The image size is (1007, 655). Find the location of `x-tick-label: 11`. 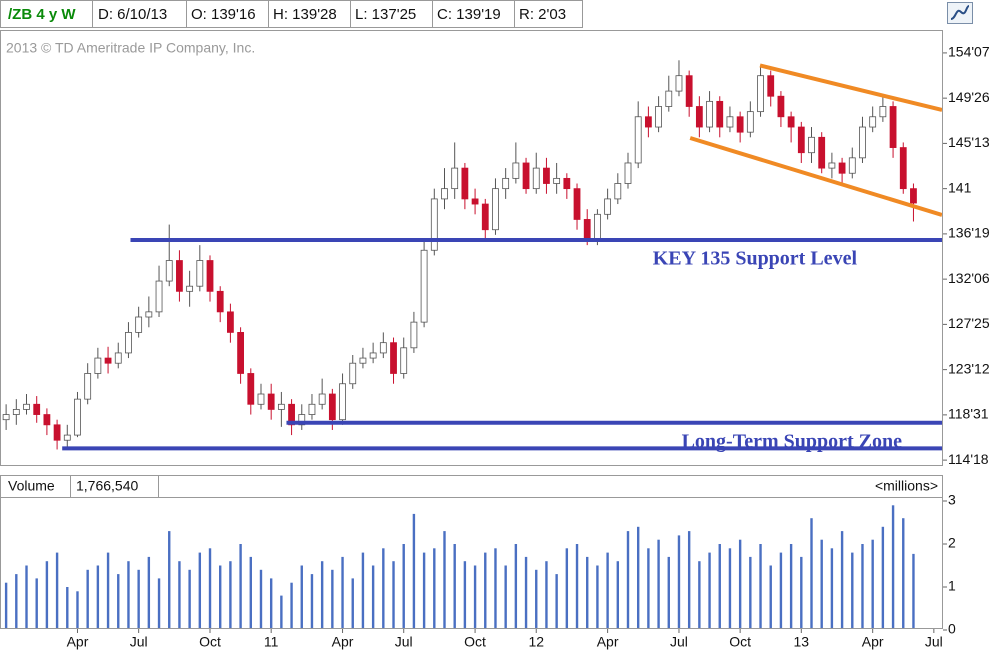

x-tick-label: 11 is located at coordinates (271, 642).